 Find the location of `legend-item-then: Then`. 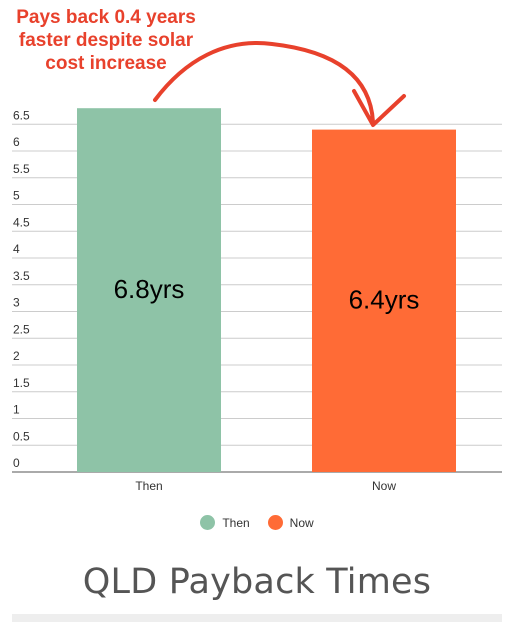

legend-item-then: Then is located at coordinates (225, 522).